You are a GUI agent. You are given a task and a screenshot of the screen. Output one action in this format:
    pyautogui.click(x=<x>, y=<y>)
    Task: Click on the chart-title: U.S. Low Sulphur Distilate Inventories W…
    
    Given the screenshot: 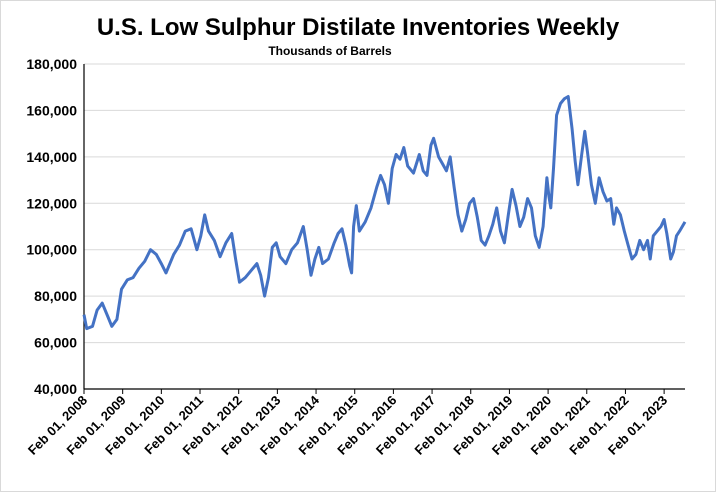 What is the action you would take?
    pyautogui.click(x=358, y=27)
    